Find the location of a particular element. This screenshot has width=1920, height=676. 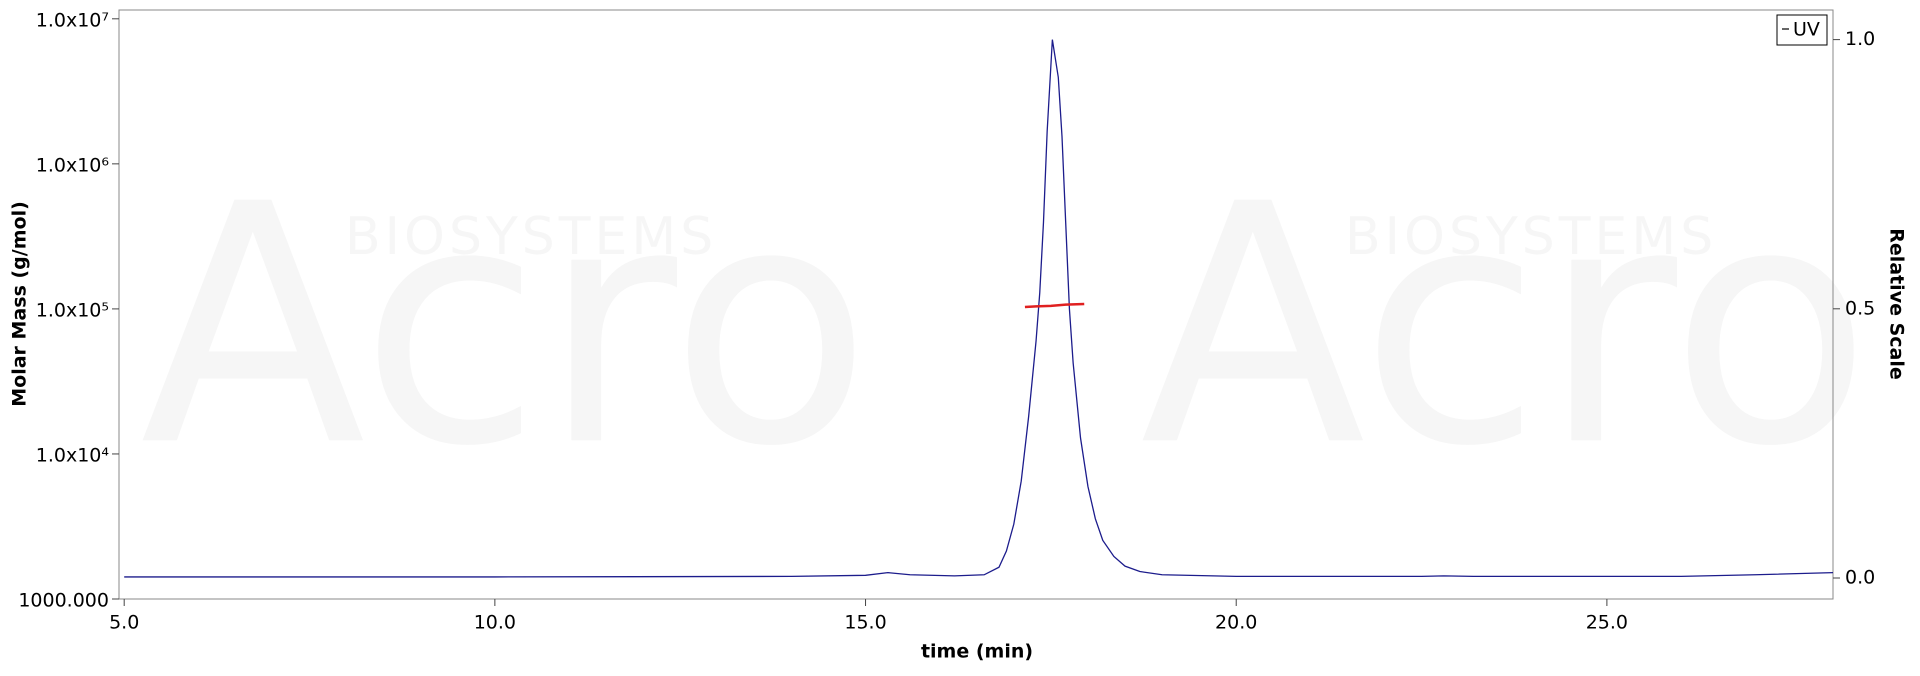

y-tick-label: 1.0x10⁴ is located at coordinates (73, 455).